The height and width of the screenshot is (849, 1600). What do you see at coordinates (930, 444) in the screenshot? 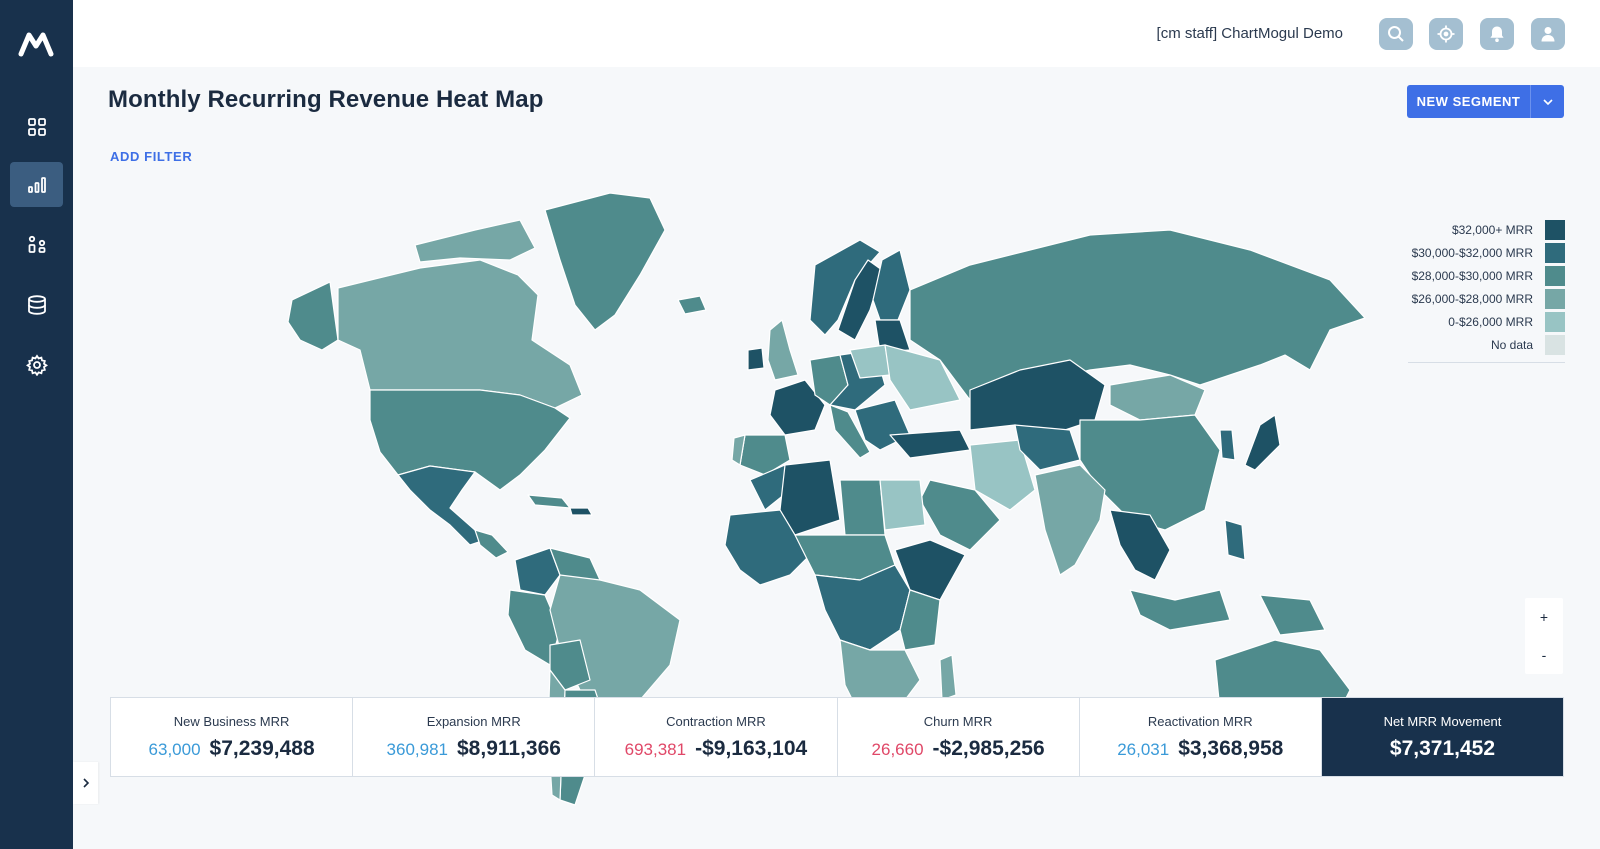
I see `region-turkey` at bounding box center [930, 444].